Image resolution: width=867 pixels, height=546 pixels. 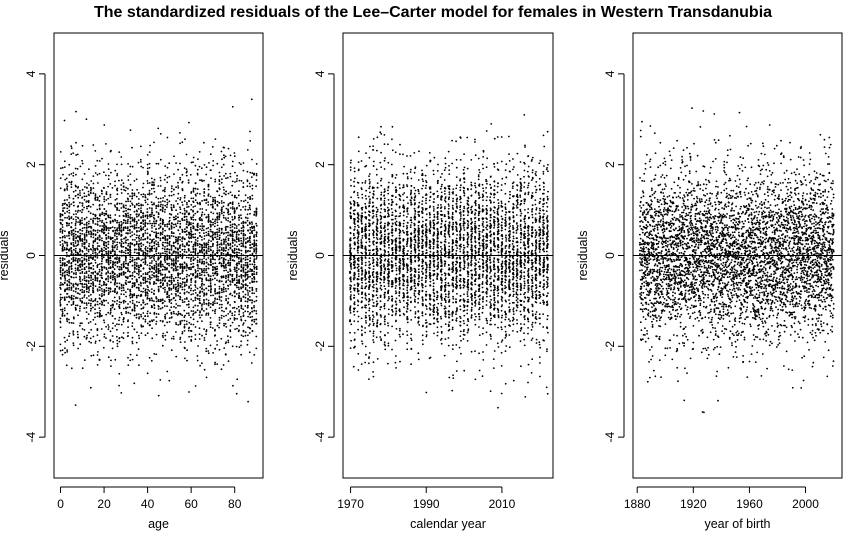 What do you see at coordinates (31, 164) in the screenshot?
I see `y-tick-label: 2` at bounding box center [31, 164].